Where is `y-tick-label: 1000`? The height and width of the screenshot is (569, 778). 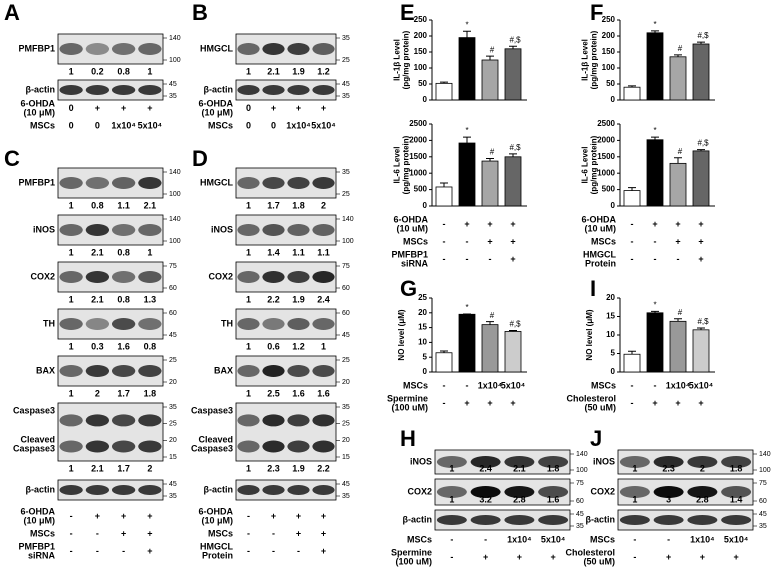
y-tick-label: 1000 is located at coordinates (606, 172).